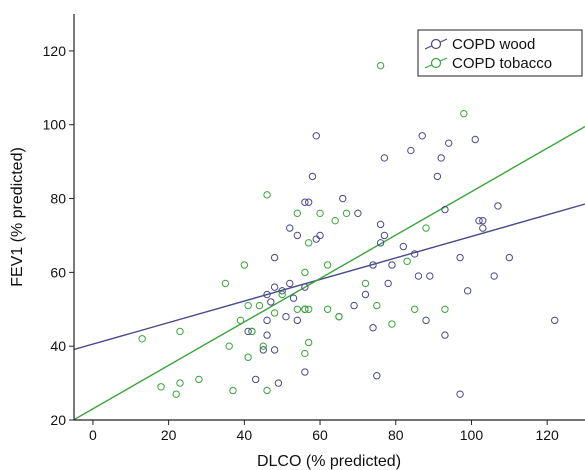 This screenshot has width=585, height=470. Describe the element at coordinates (58, 272) in the screenshot. I see `y-tick-label: 60` at that location.